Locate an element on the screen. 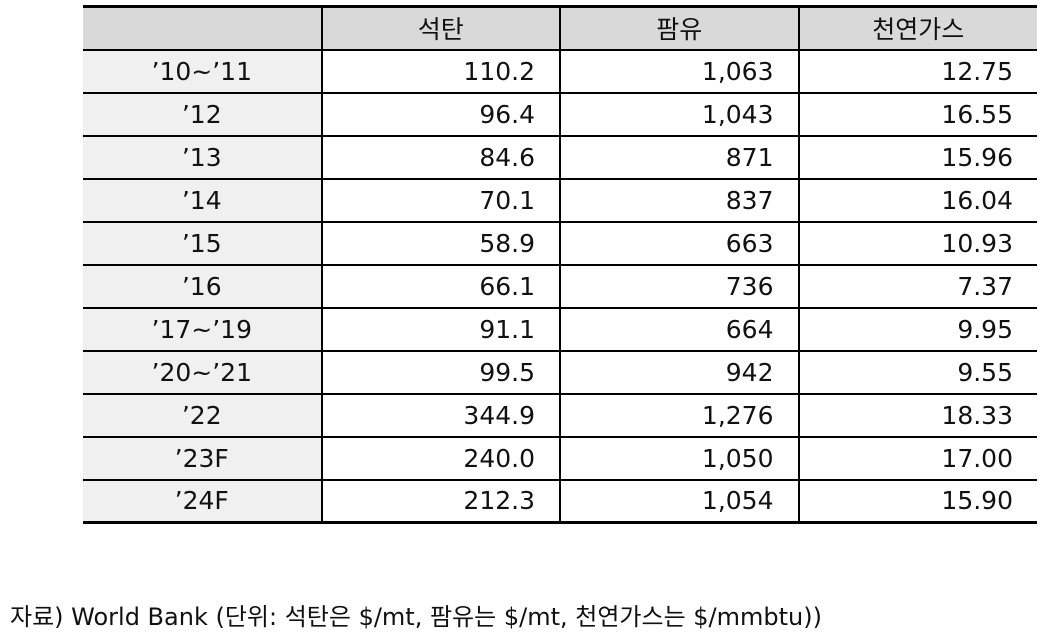 The image size is (1057, 634). table-cell: 1,054 is located at coordinates (679, 501).